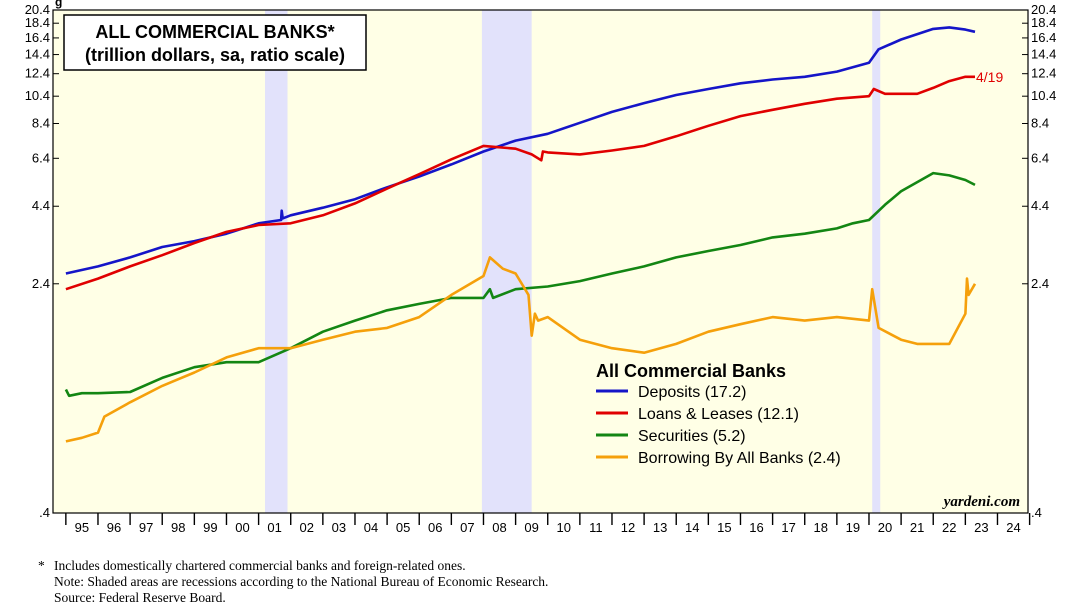  What do you see at coordinates (140, 597) in the screenshot?
I see `footnote-line-3: Source: Federal Reserve Board.` at bounding box center [140, 597].